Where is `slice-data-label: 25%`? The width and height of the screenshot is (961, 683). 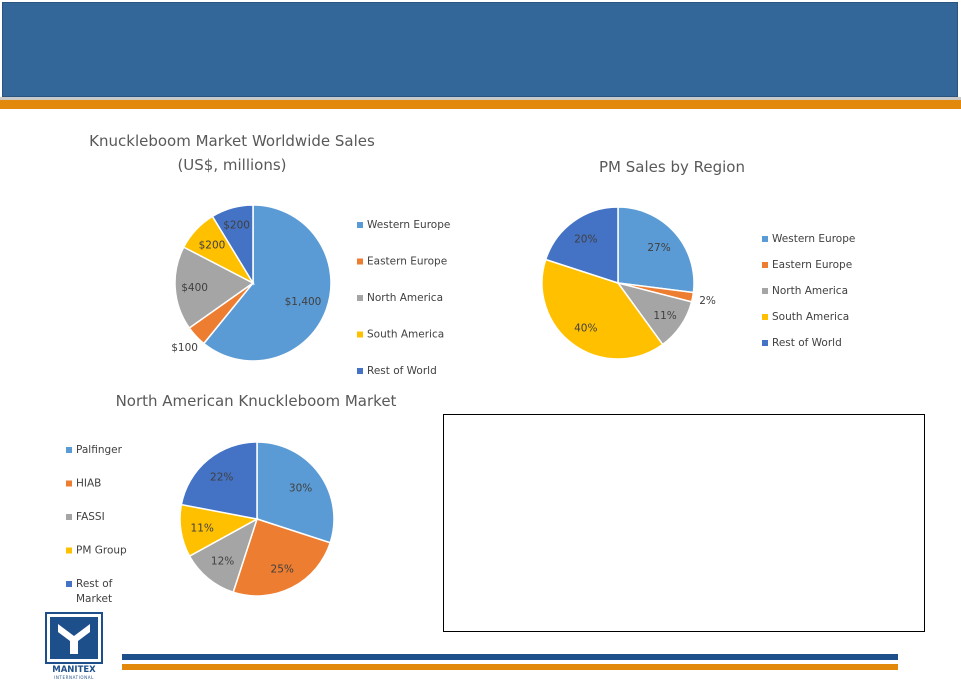
slice-data-label: 25% is located at coordinates (282, 569).